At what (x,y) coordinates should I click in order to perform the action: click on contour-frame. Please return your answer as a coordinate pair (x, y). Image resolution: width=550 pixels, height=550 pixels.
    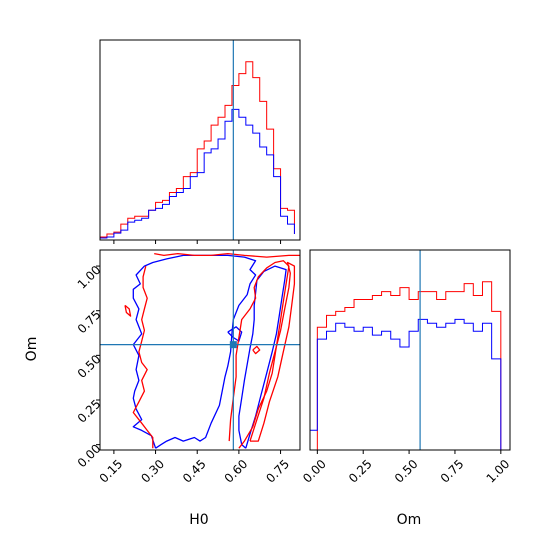
    Looking at the image, I should click on (200, 350).